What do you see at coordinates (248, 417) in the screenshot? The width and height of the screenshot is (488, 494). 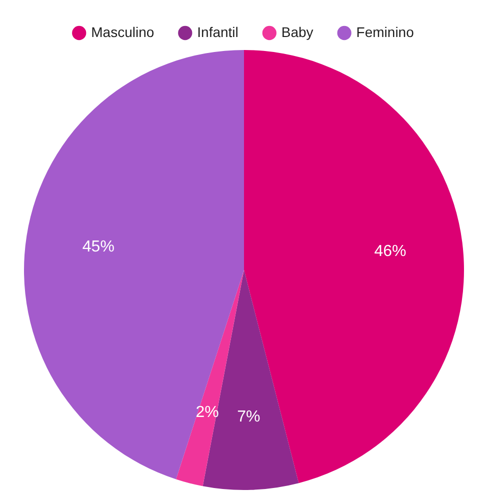 I see `data-label: 7%` at bounding box center [248, 417].